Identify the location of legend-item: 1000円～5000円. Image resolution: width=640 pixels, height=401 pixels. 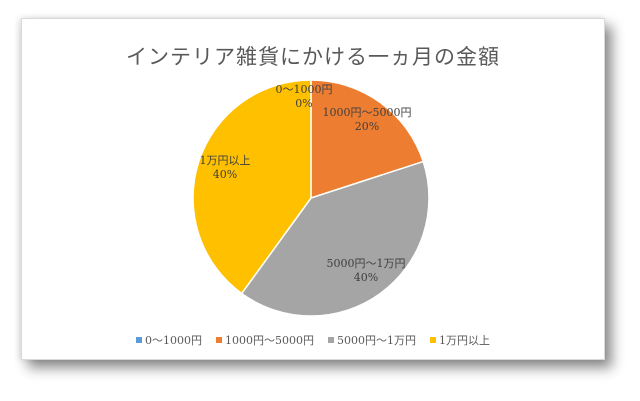
(265, 340).